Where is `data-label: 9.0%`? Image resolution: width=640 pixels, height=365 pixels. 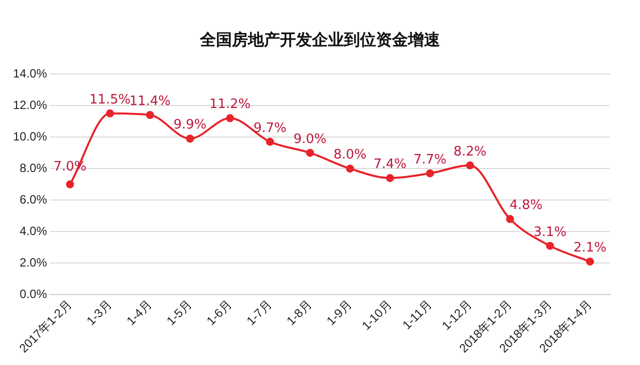
data-label: 9.0% is located at coordinates (310, 139).